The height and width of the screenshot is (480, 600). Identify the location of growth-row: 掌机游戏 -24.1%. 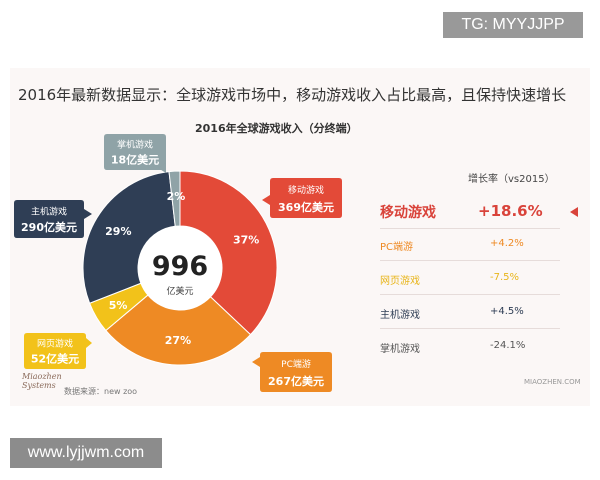
(480, 351).